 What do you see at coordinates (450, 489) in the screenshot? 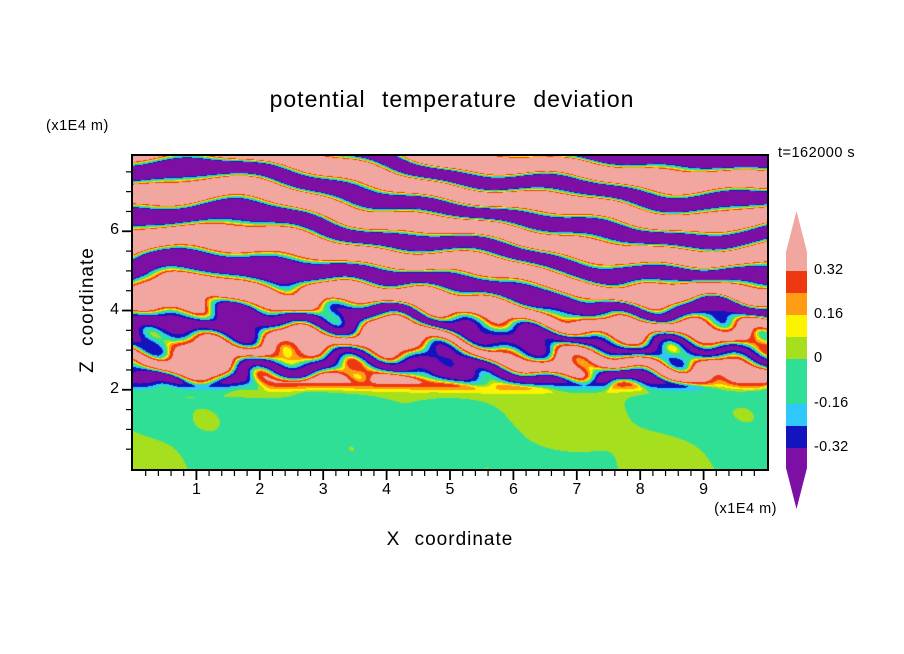
I see `x-tick-label: 5` at bounding box center [450, 489].